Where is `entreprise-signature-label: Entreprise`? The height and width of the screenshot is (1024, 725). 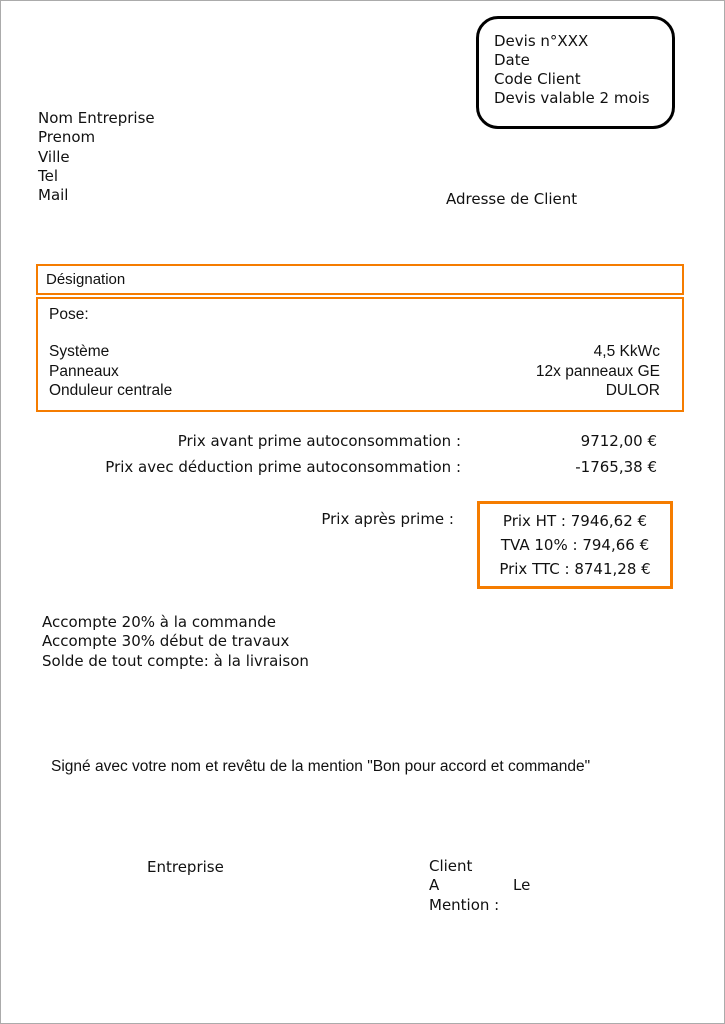
entreprise-signature-label: Entreprise is located at coordinates (185, 867).